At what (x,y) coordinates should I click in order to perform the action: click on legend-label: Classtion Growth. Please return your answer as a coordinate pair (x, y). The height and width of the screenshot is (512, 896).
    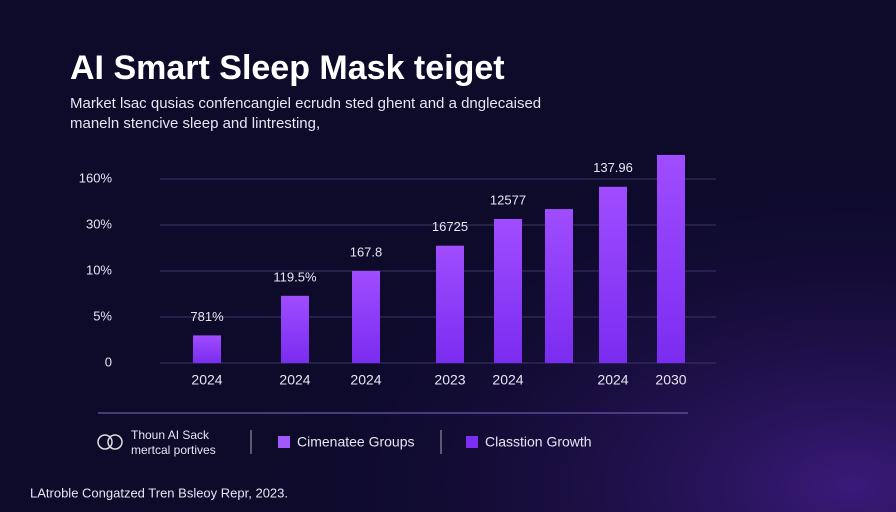
    Looking at the image, I should click on (538, 442).